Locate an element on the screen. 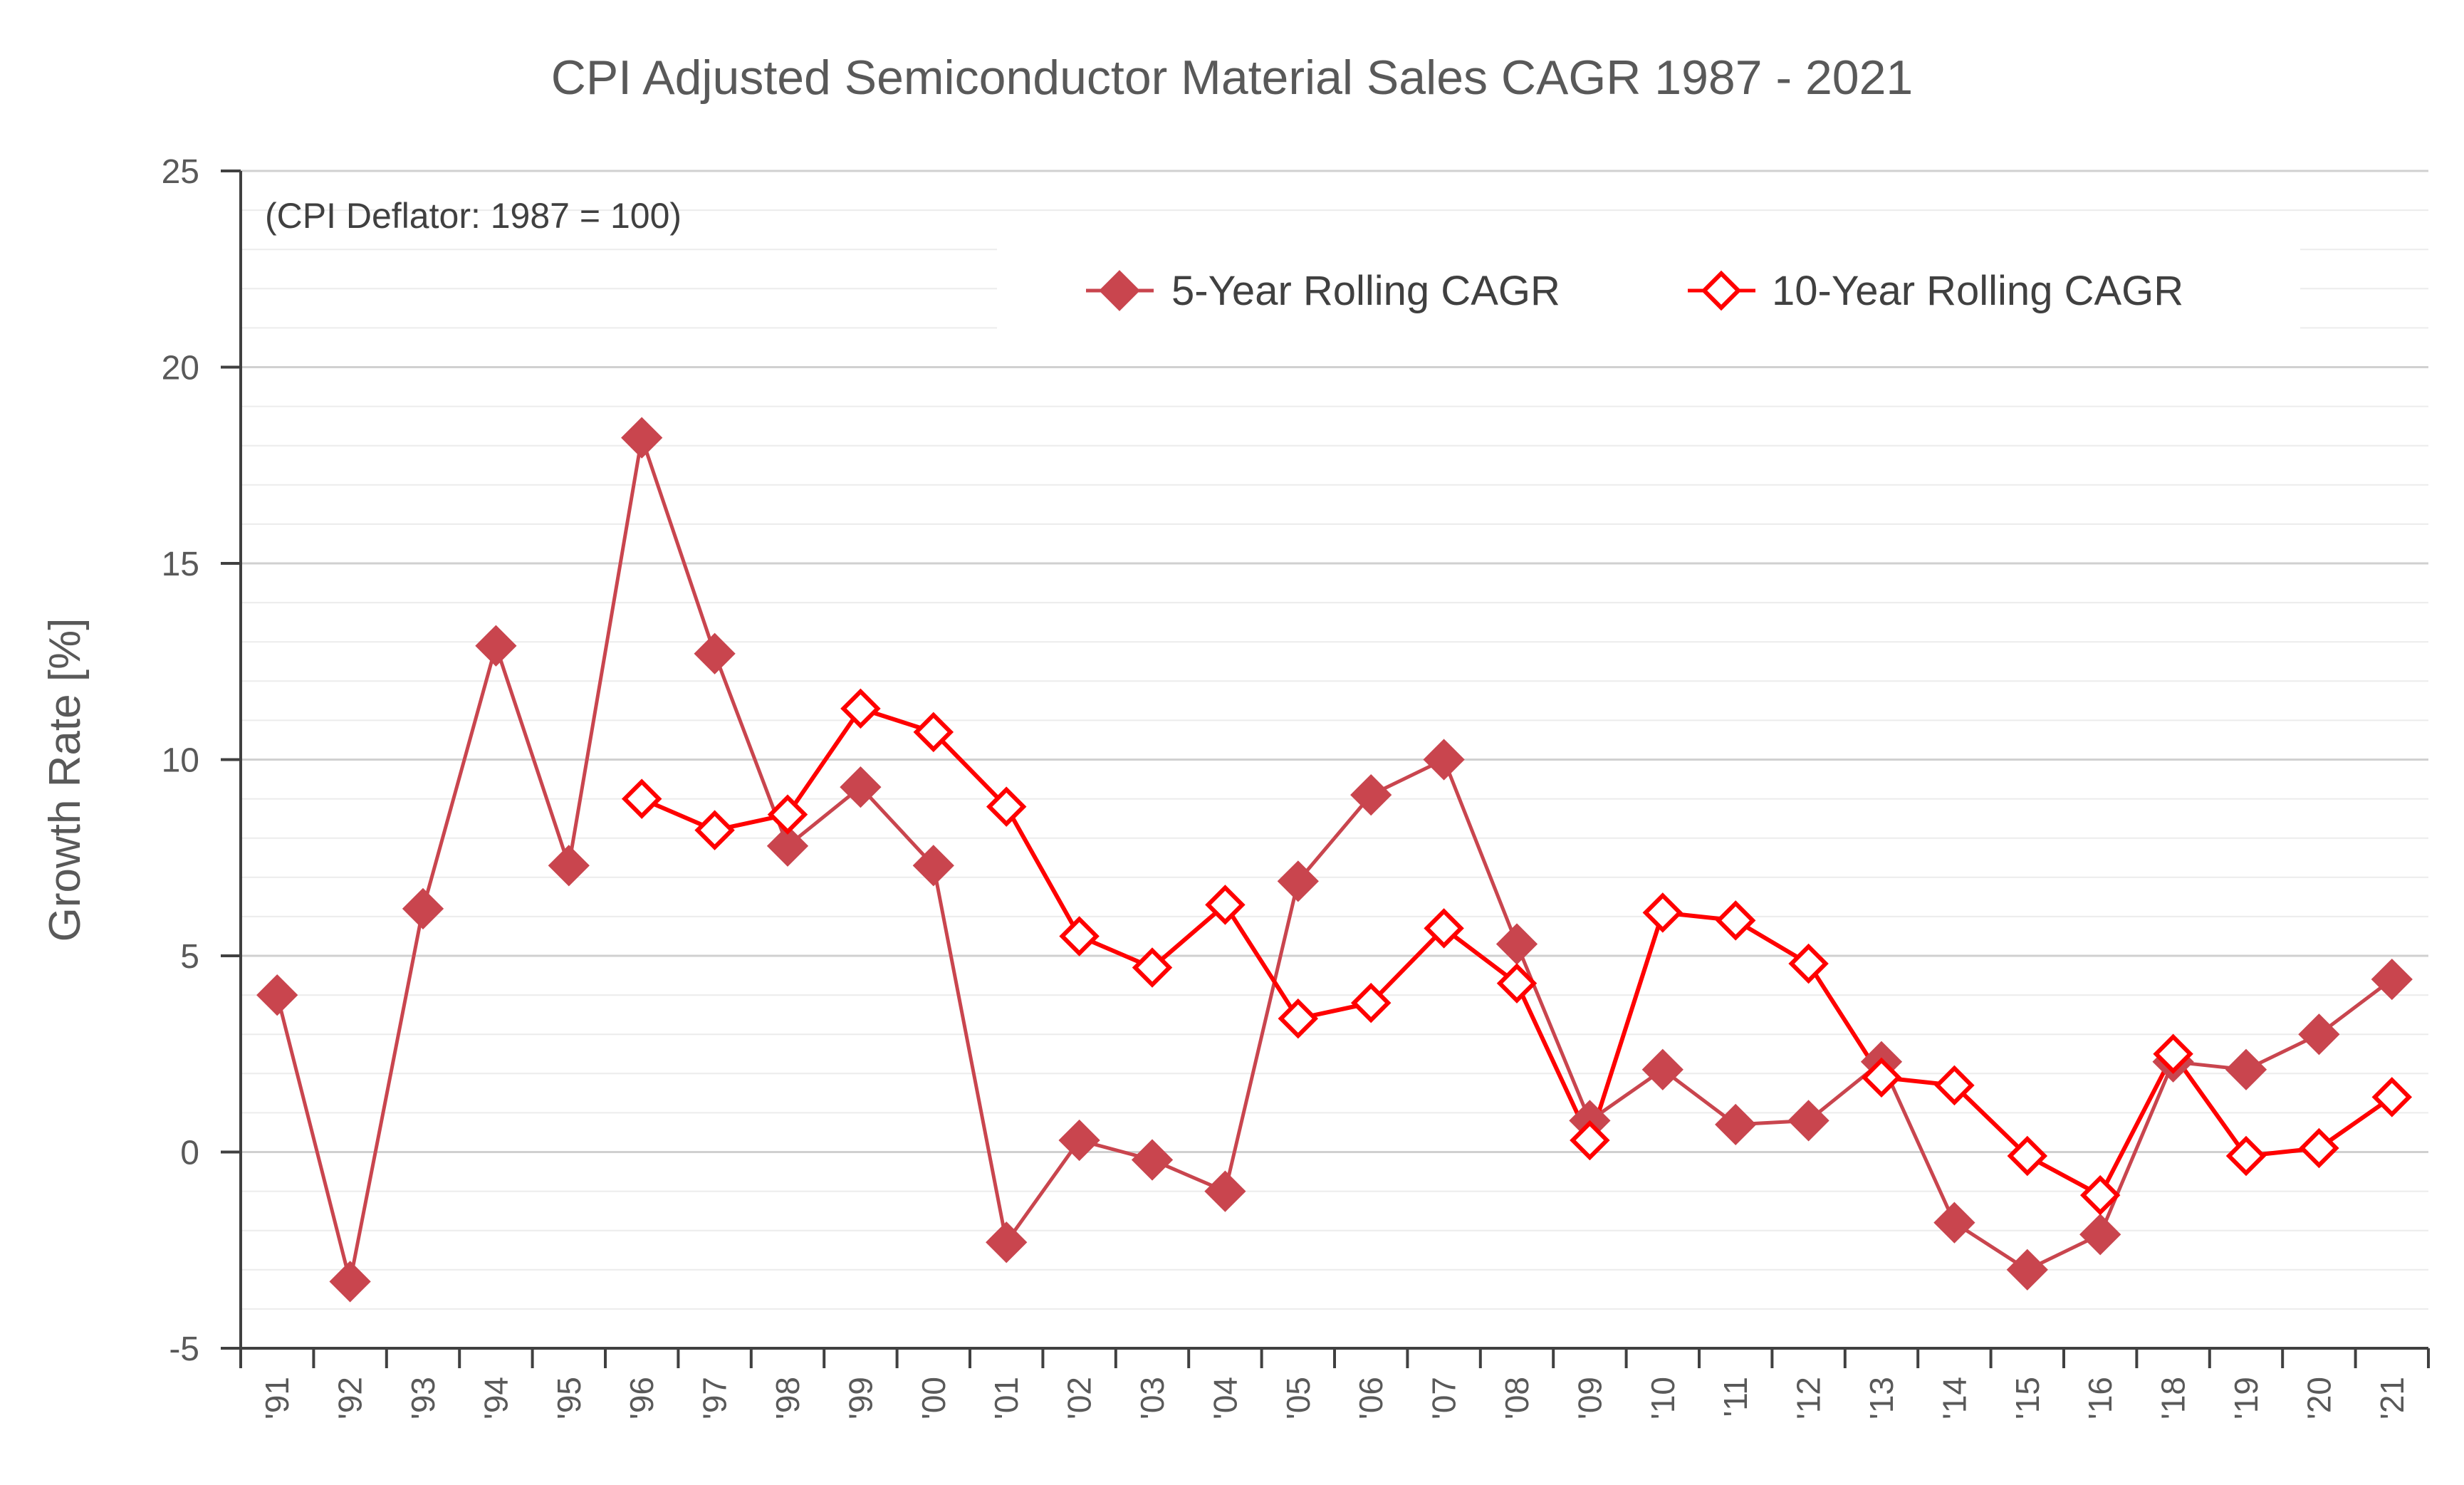  x-tick-label: '99 is located at coordinates (860, 1398).